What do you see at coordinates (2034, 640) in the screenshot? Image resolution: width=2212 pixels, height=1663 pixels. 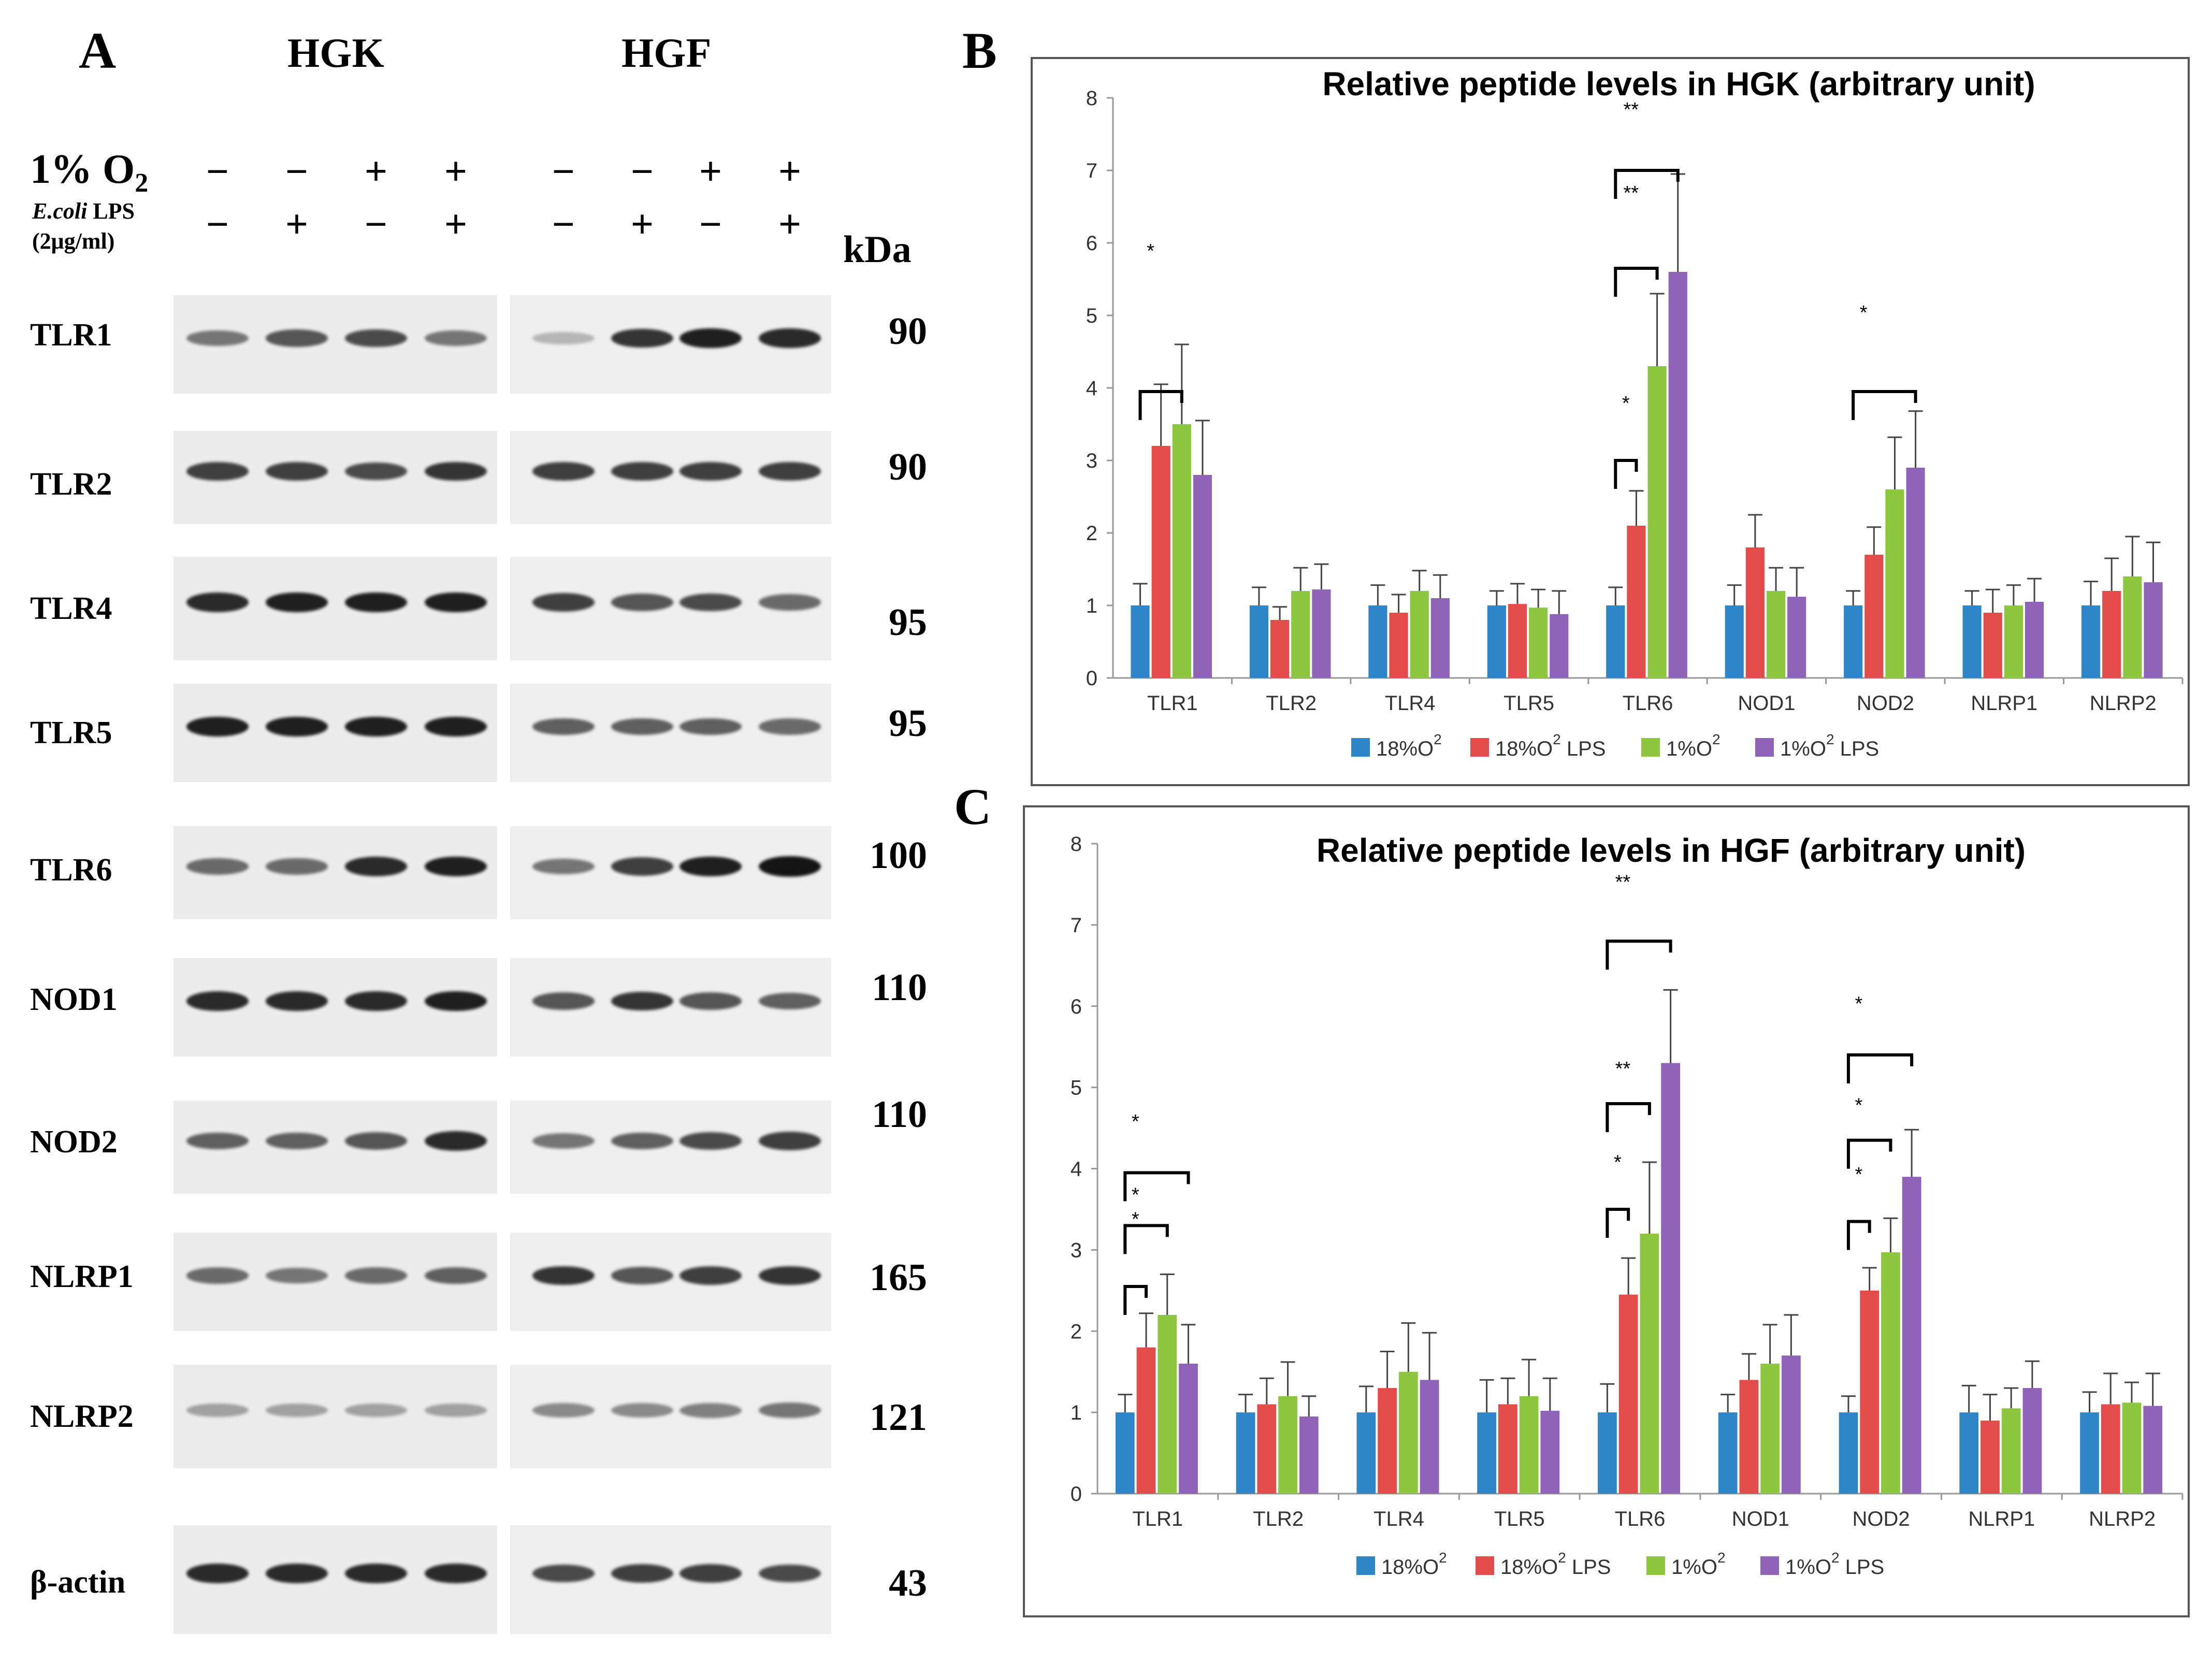 I see `bar-NLRP1-s4` at bounding box center [2034, 640].